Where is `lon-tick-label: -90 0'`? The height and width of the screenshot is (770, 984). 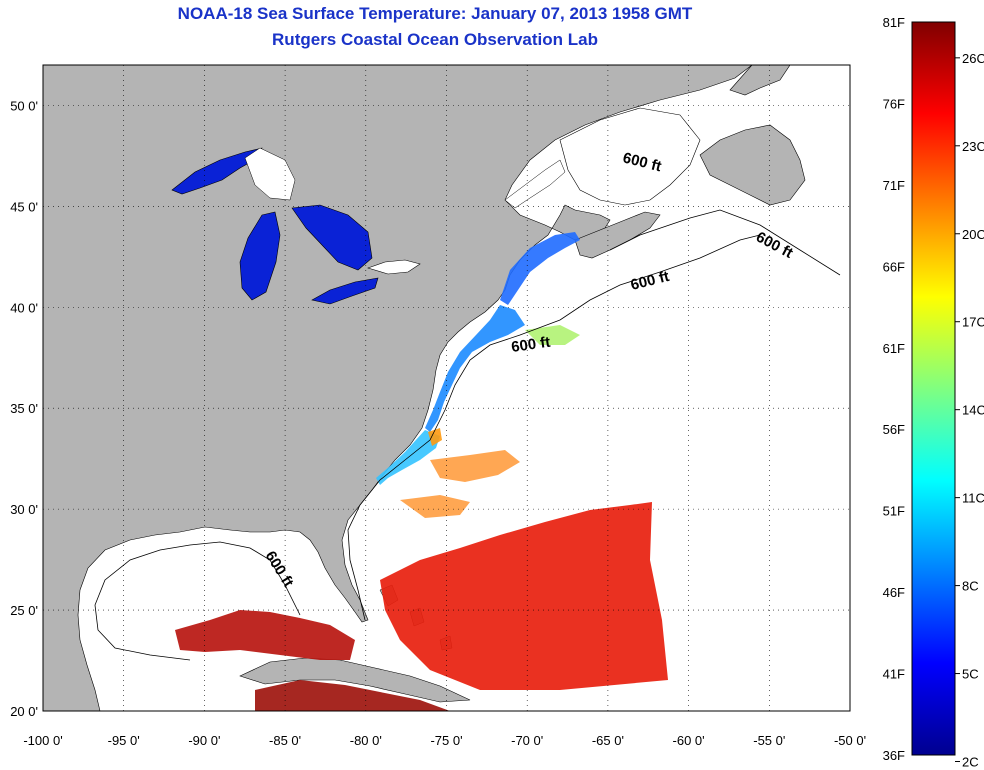 lon-tick-label: -90 0' is located at coordinates (204, 740).